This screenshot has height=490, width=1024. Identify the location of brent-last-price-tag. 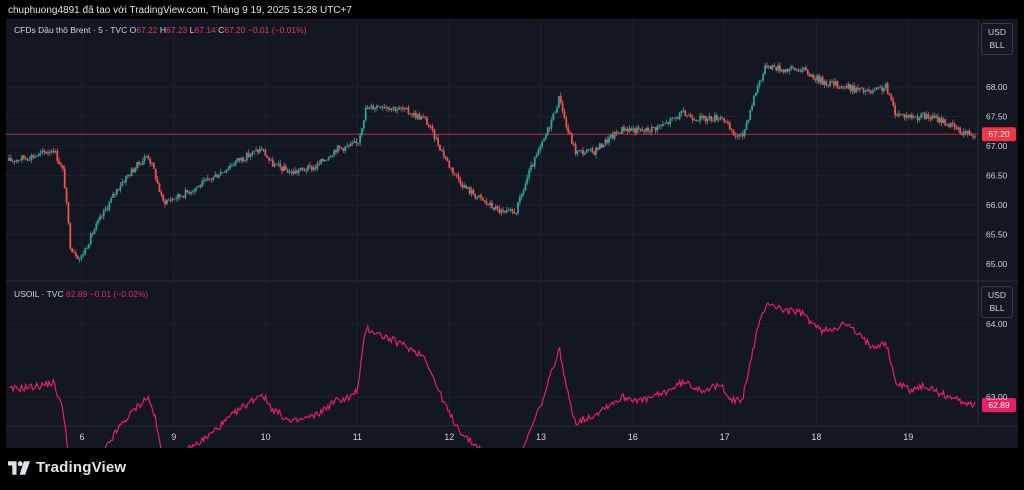
(999, 134).